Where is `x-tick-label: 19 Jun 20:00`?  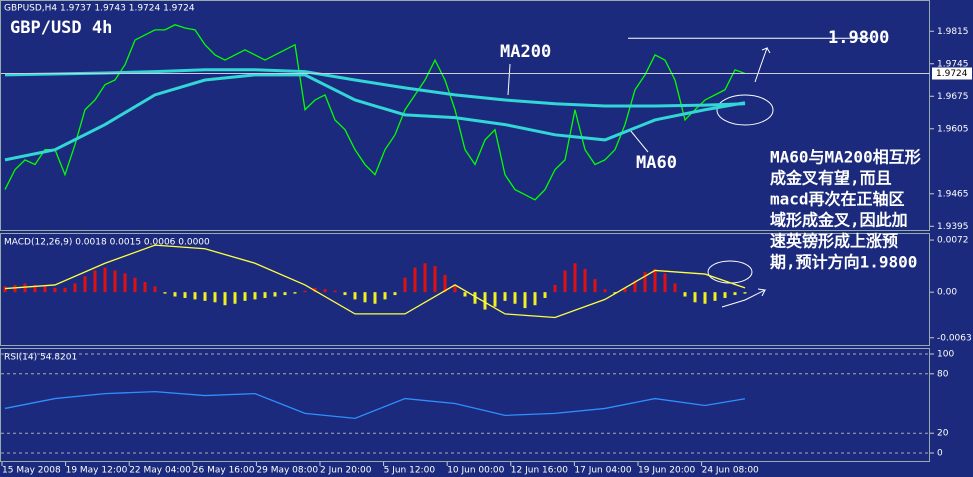
x-tick-label: 19 Jun 20:00 is located at coordinates (666, 471).